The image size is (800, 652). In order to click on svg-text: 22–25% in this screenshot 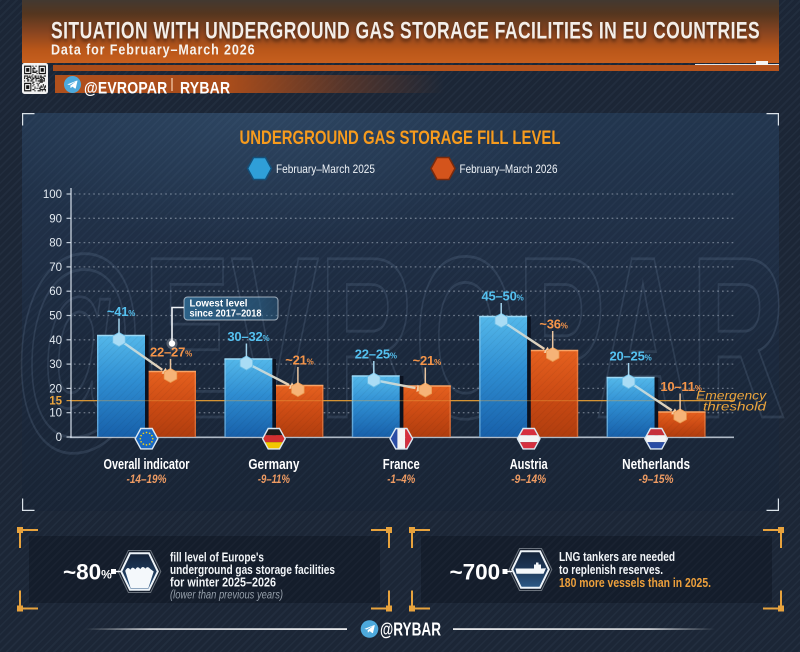, I will do `click(376, 354)`.